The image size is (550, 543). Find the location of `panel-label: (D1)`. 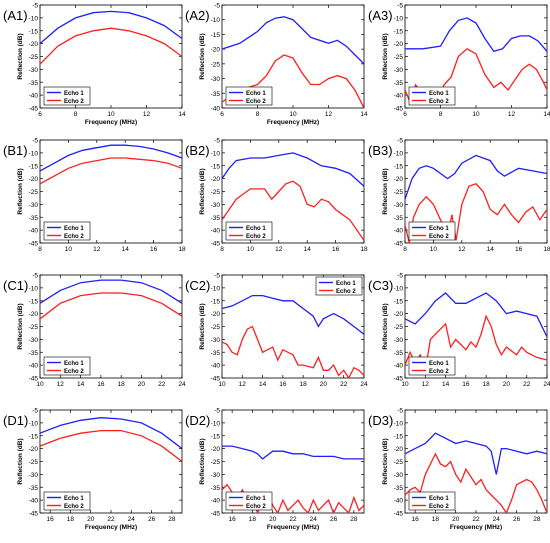

panel-label: (D1) is located at coordinates (15, 420).